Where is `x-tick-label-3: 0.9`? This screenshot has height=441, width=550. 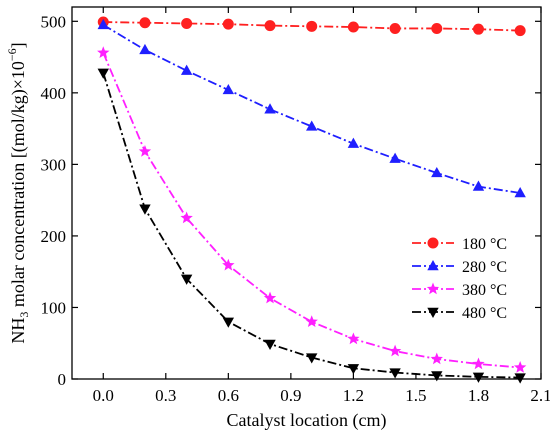
x-tick-label-3: 0.9 is located at coordinates (290, 395).